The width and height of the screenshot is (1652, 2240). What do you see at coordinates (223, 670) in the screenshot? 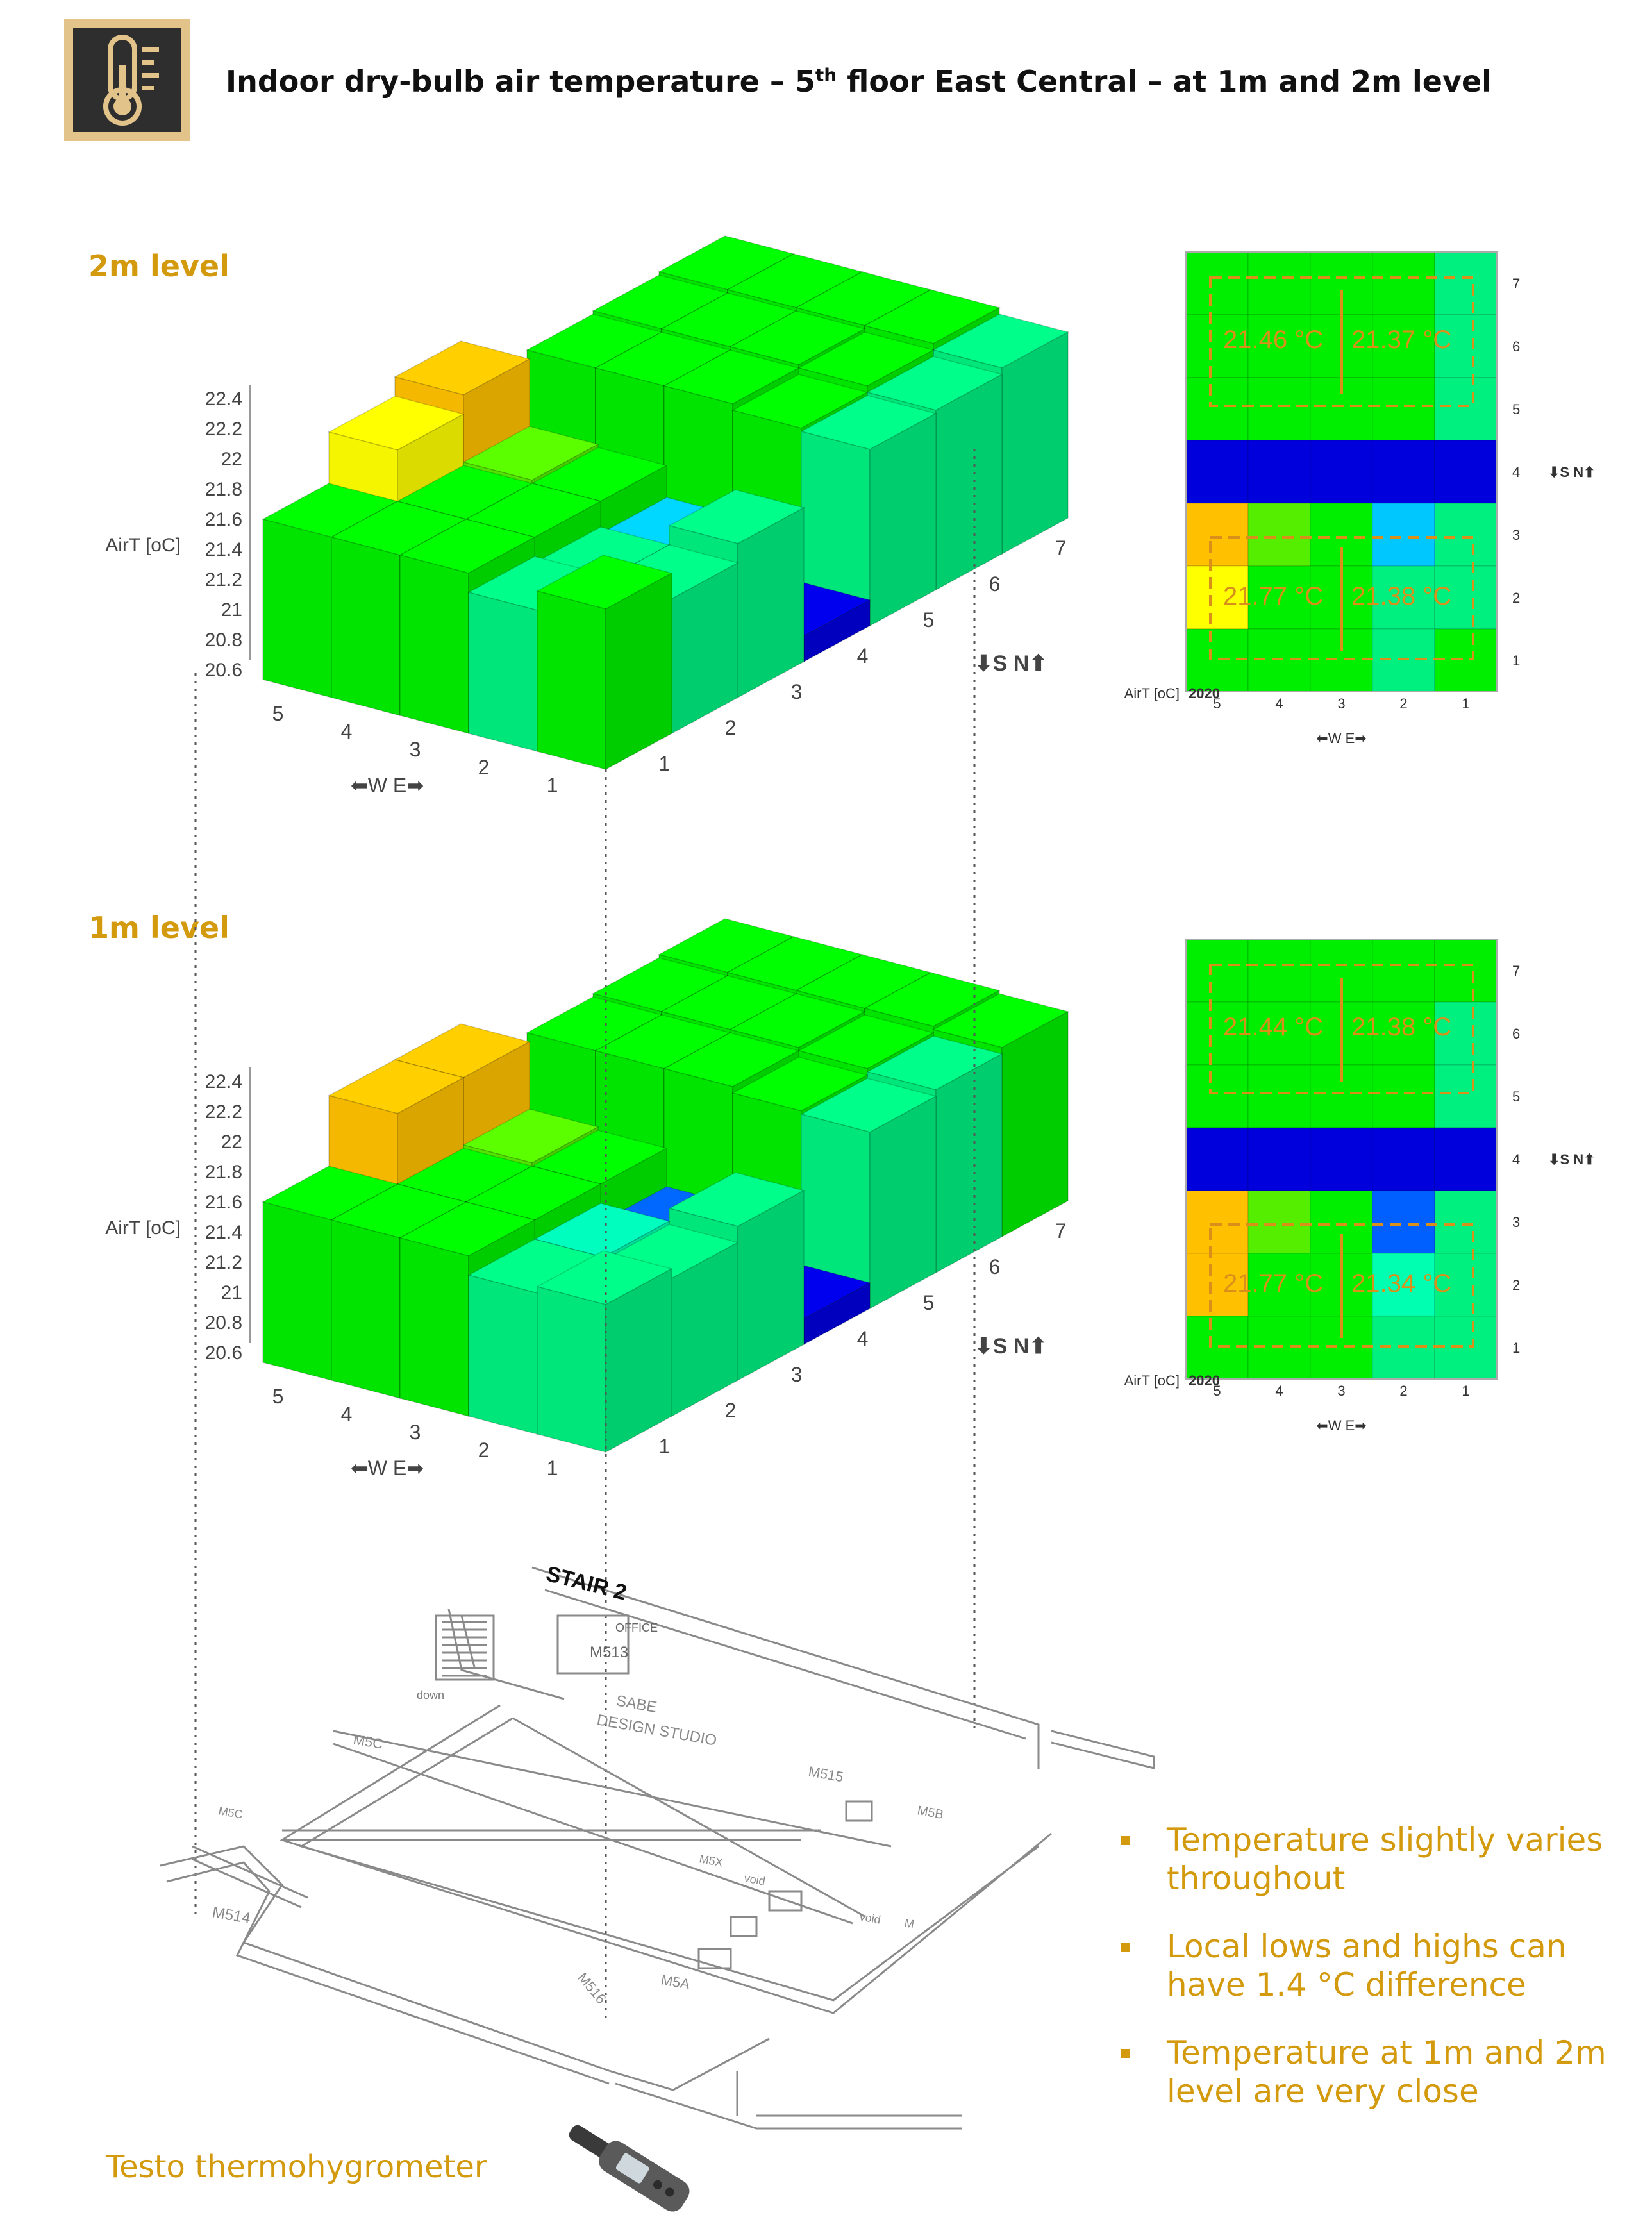
I see `iso-y-tick: 20.6` at bounding box center [223, 670].